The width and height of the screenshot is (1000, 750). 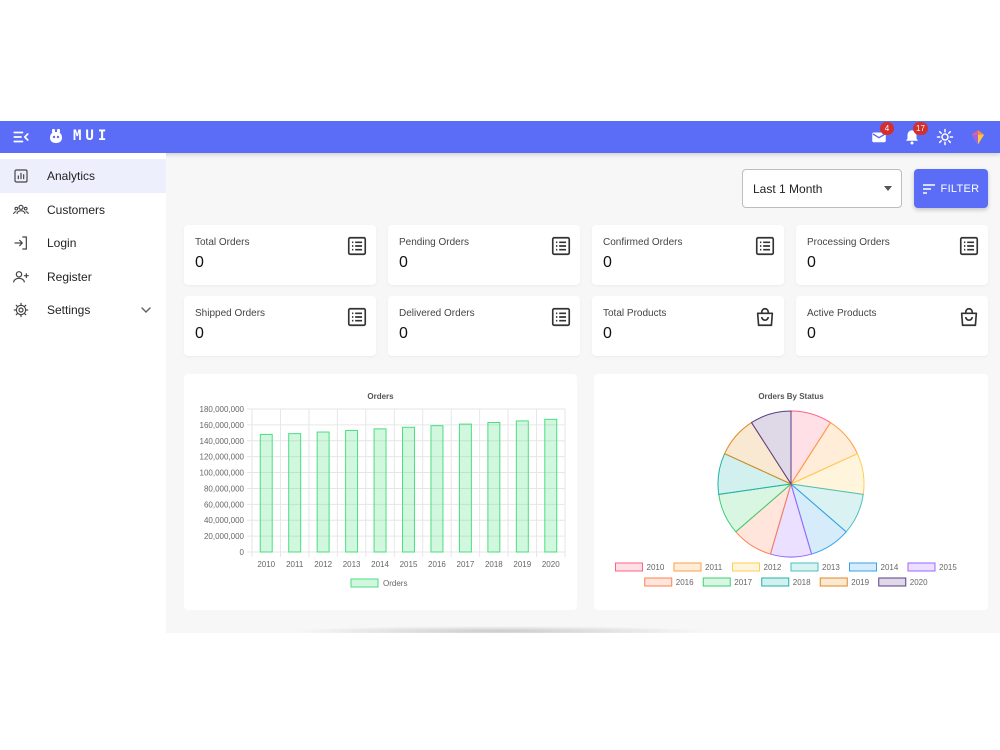 I want to click on sidebar-item-label: Analytics, so click(x=71, y=176).